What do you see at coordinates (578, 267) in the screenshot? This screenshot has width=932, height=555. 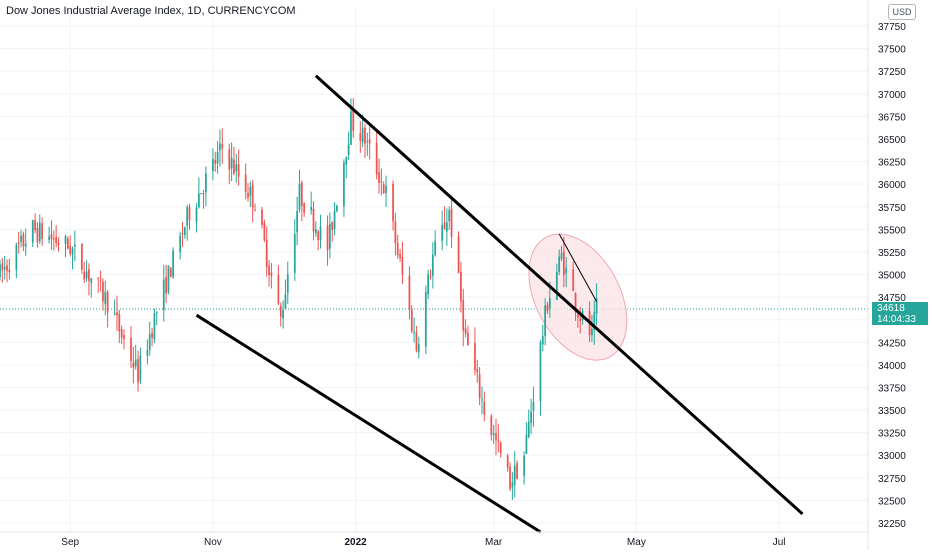 I see `trendline-short` at bounding box center [578, 267].